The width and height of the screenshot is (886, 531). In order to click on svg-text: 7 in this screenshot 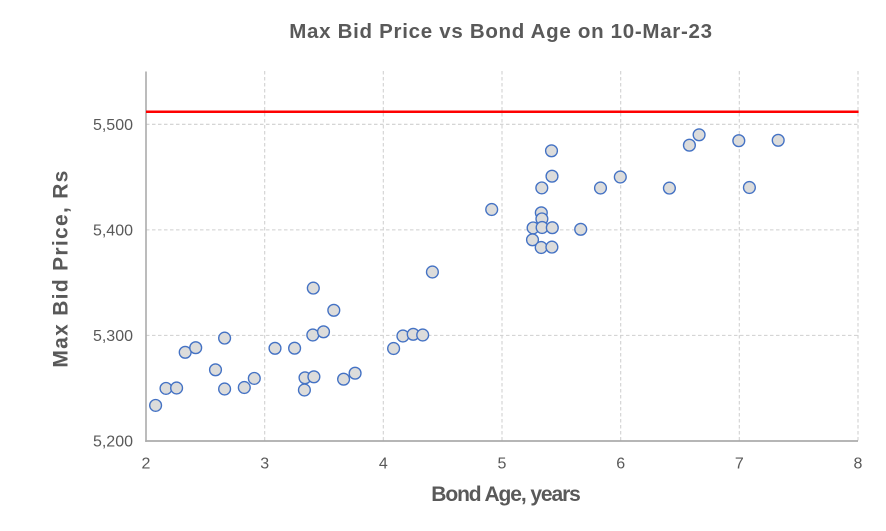, I will do `click(739, 464)`.